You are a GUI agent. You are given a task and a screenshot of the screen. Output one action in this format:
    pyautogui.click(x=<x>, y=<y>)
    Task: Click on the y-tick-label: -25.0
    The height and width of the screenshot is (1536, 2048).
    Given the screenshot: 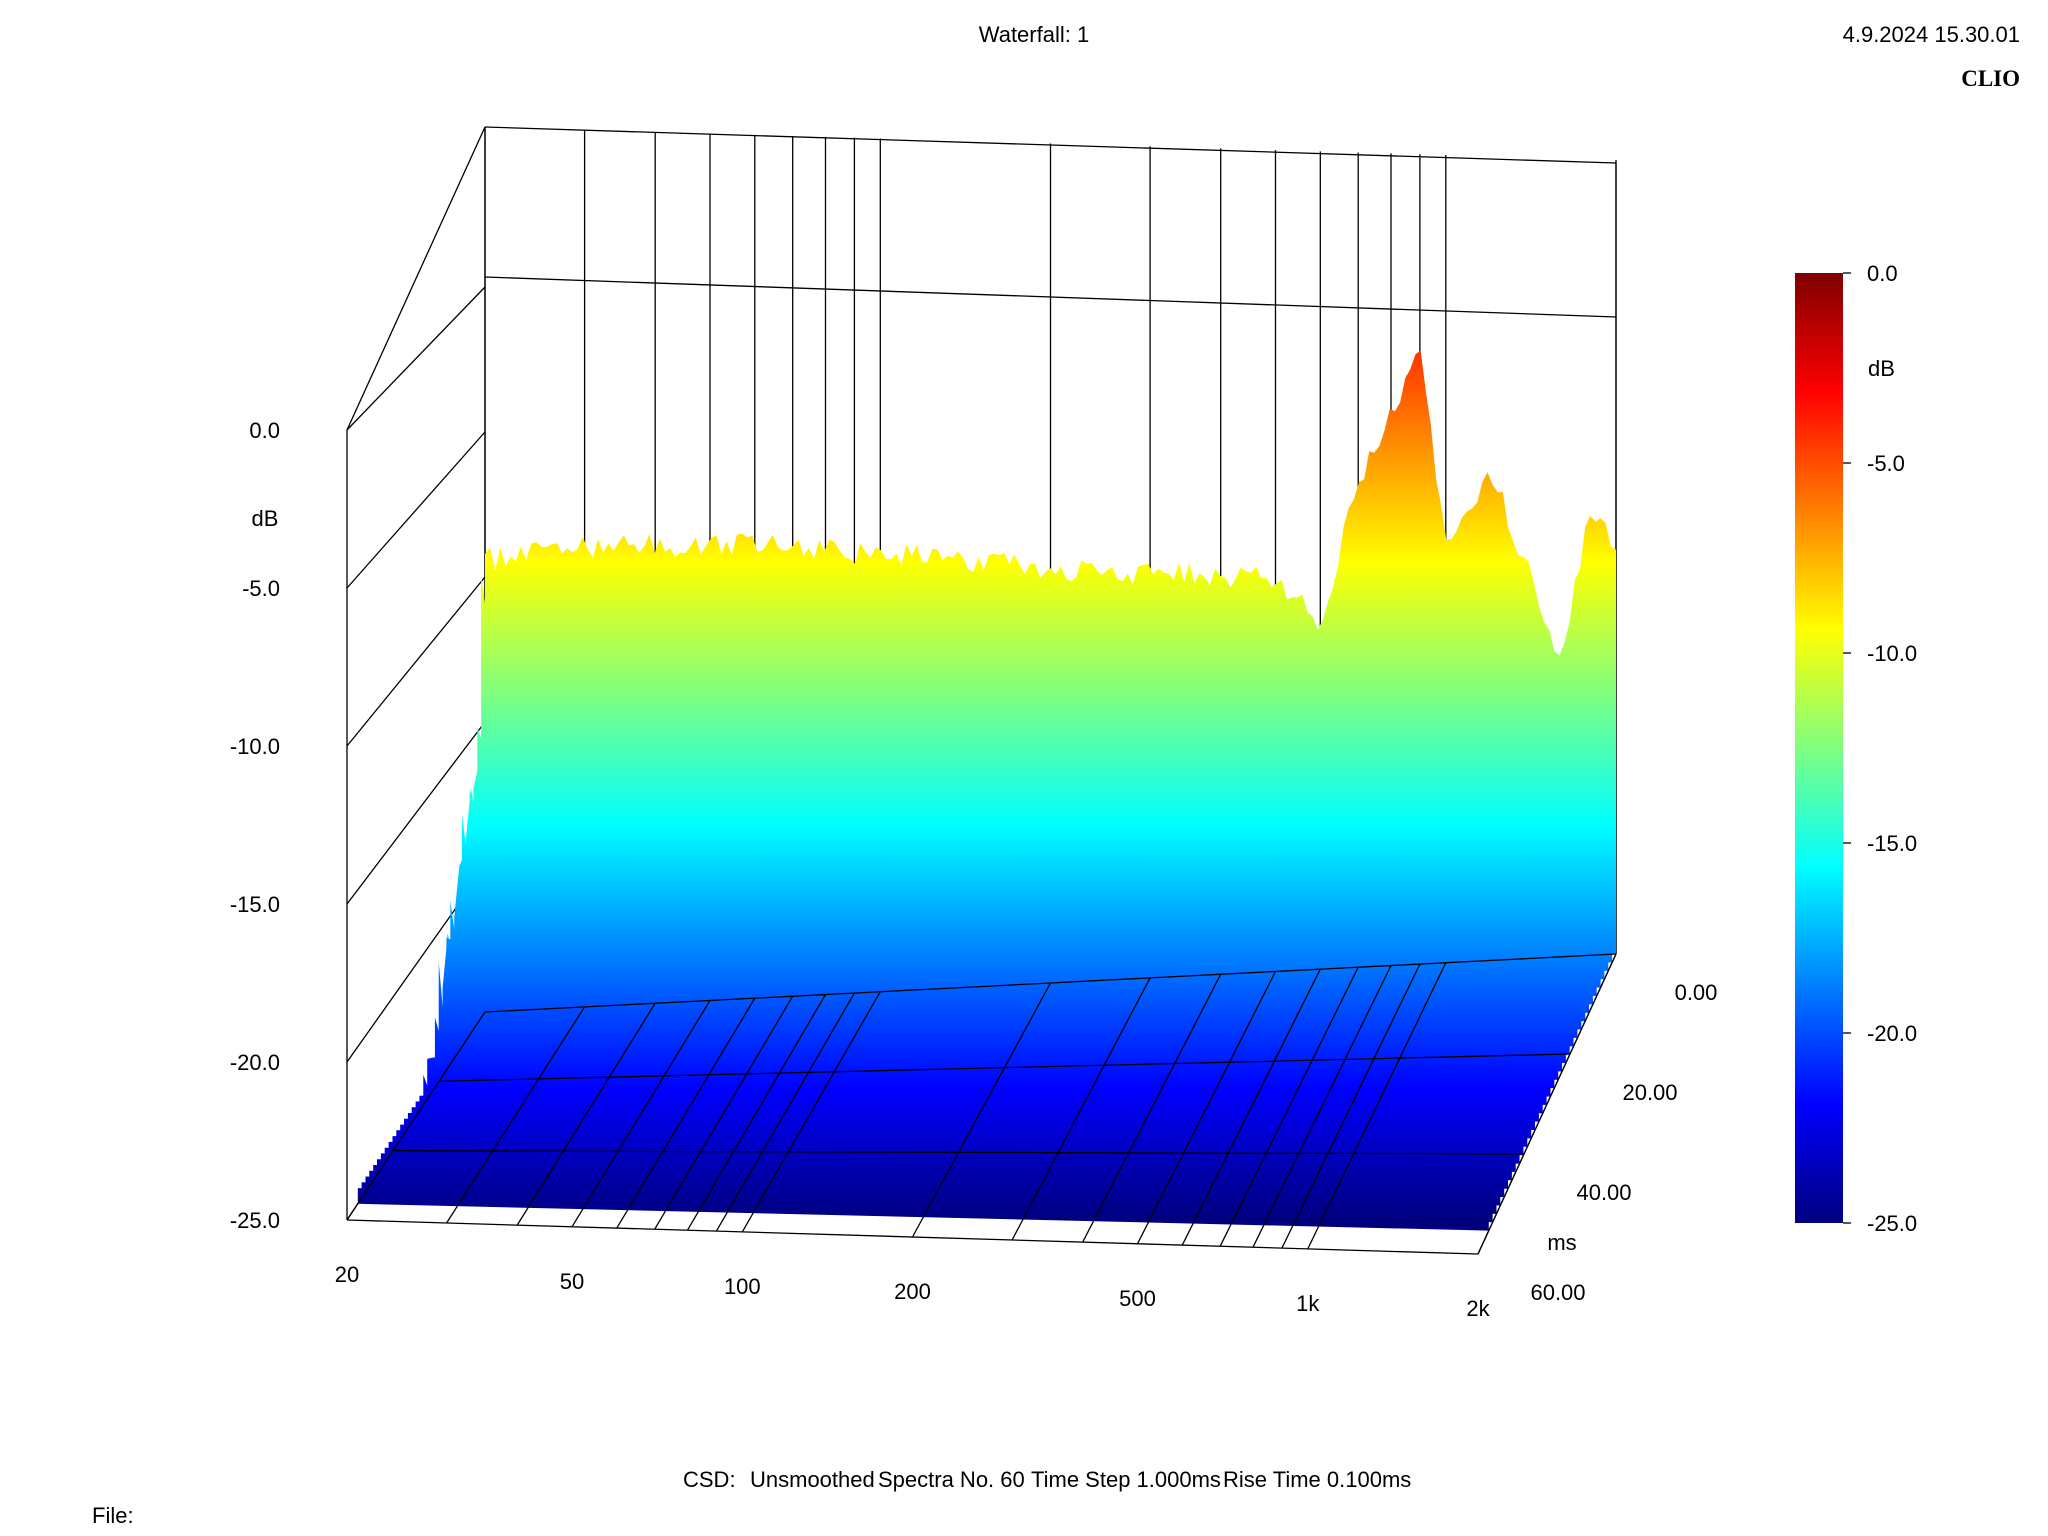 What is the action you would take?
    pyautogui.click(x=255, y=1220)
    